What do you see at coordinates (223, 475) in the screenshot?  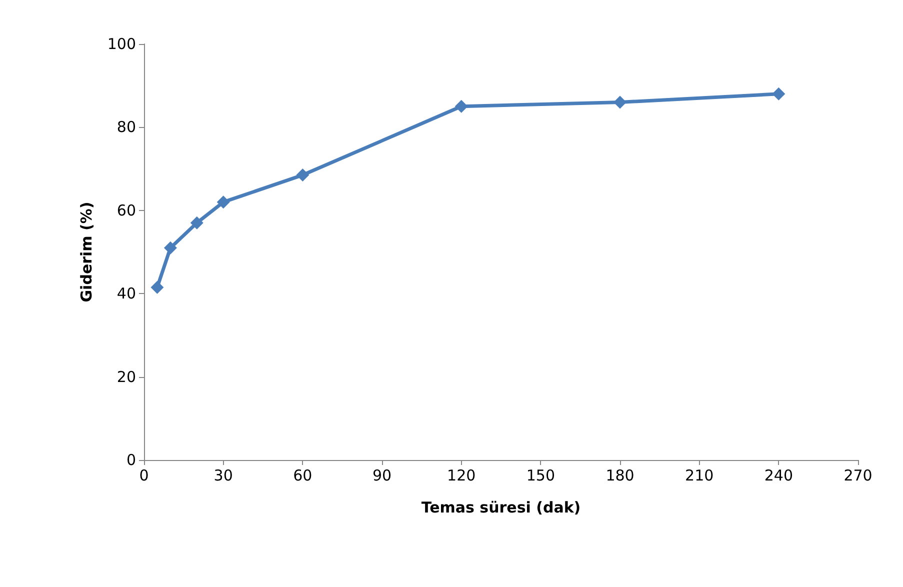 I see `x-tick-label: 30` at bounding box center [223, 475].